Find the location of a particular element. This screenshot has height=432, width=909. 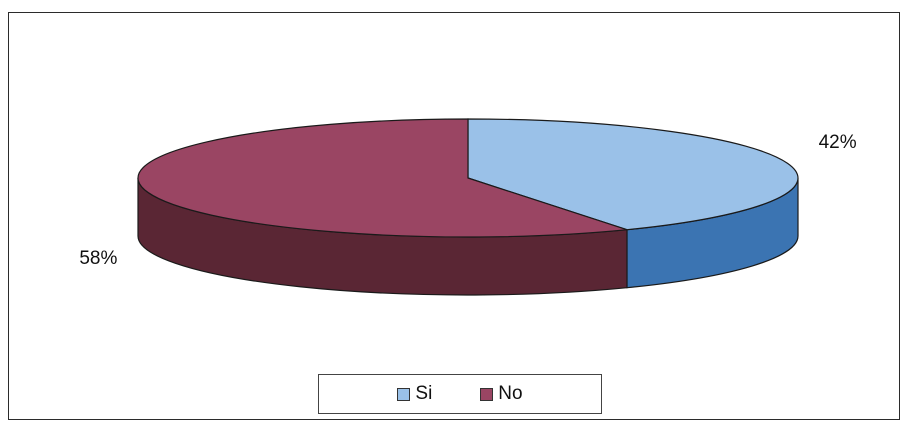

legend-item-no: No is located at coordinates (501, 394).